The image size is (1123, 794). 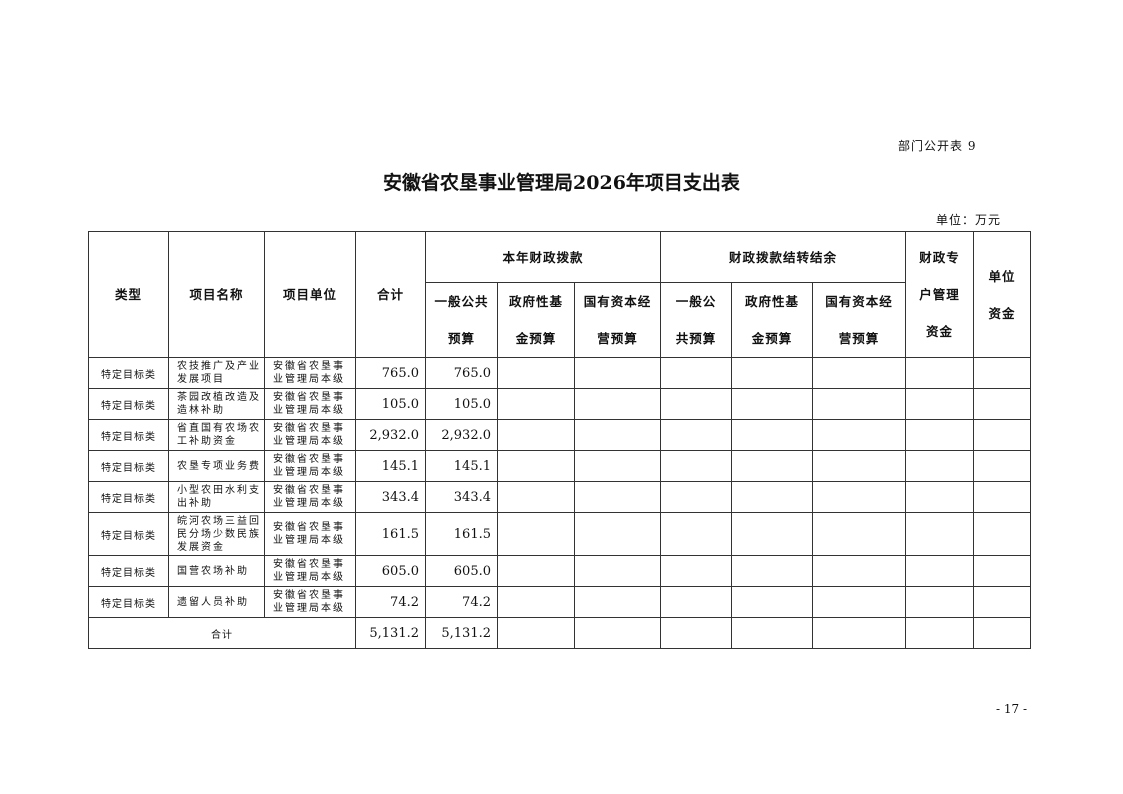 What do you see at coordinates (390, 497) in the screenshot?
I see `row-total: 343.4` at bounding box center [390, 497].